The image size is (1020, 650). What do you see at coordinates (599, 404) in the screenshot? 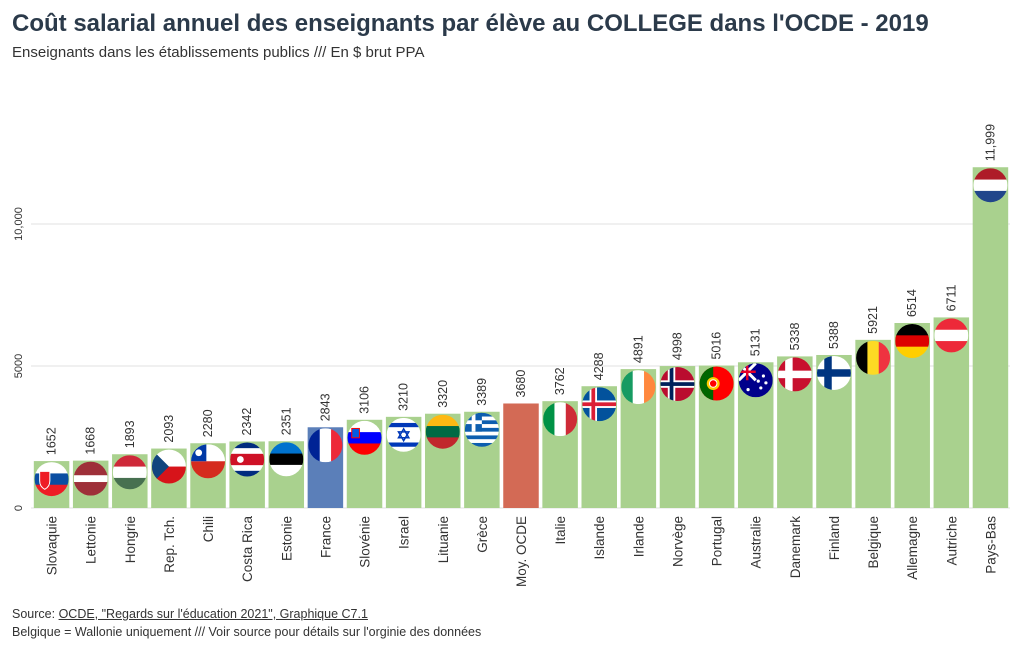
I see `flag-iceland-icon` at bounding box center [599, 404].